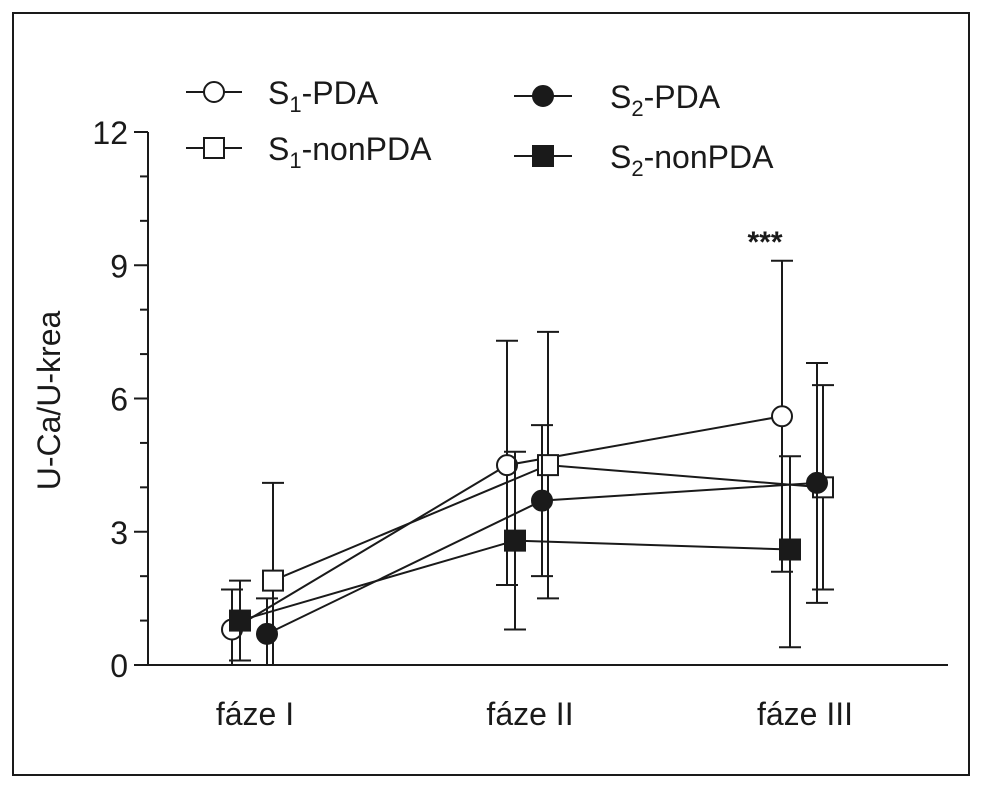 The image size is (984, 800). What do you see at coordinates (529, 714) in the screenshot?
I see `x-tick-label: fáze II` at bounding box center [529, 714].